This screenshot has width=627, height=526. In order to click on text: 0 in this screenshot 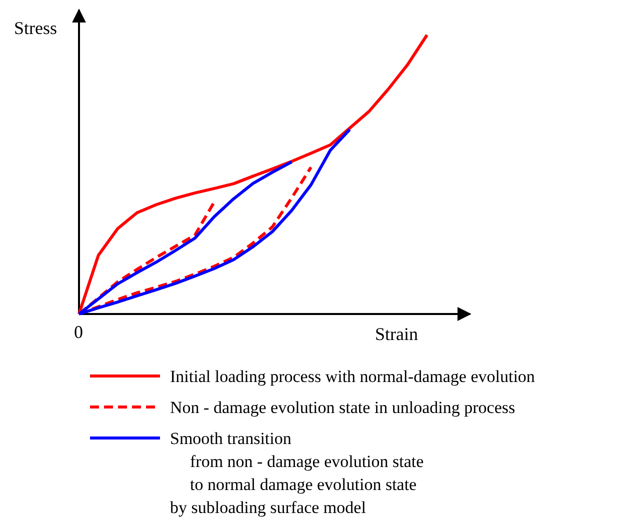, I will do `click(78, 332)`.